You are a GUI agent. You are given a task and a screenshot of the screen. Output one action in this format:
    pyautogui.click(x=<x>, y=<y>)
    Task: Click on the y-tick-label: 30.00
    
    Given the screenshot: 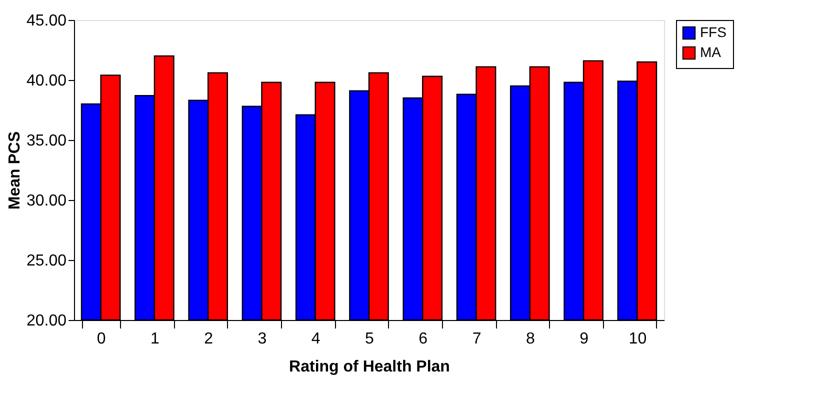 What is the action you would take?
    pyautogui.click(x=46, y=201)
    